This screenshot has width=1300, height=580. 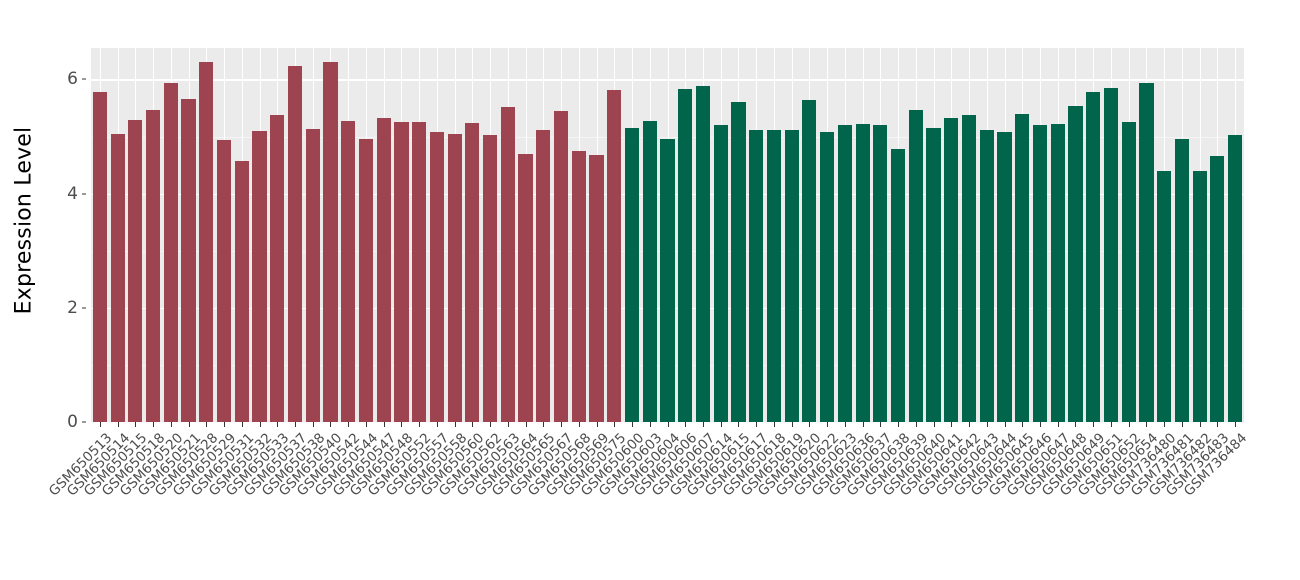 I want to click on y-axis-title: Expression Level, so click(x=24, y=220).